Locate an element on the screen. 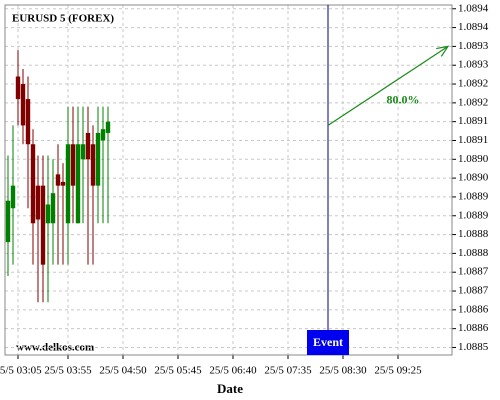 This screenshot has width=500, height=400. x-tick-label: 25/5 03:55 is located at coordinates (68, 371).